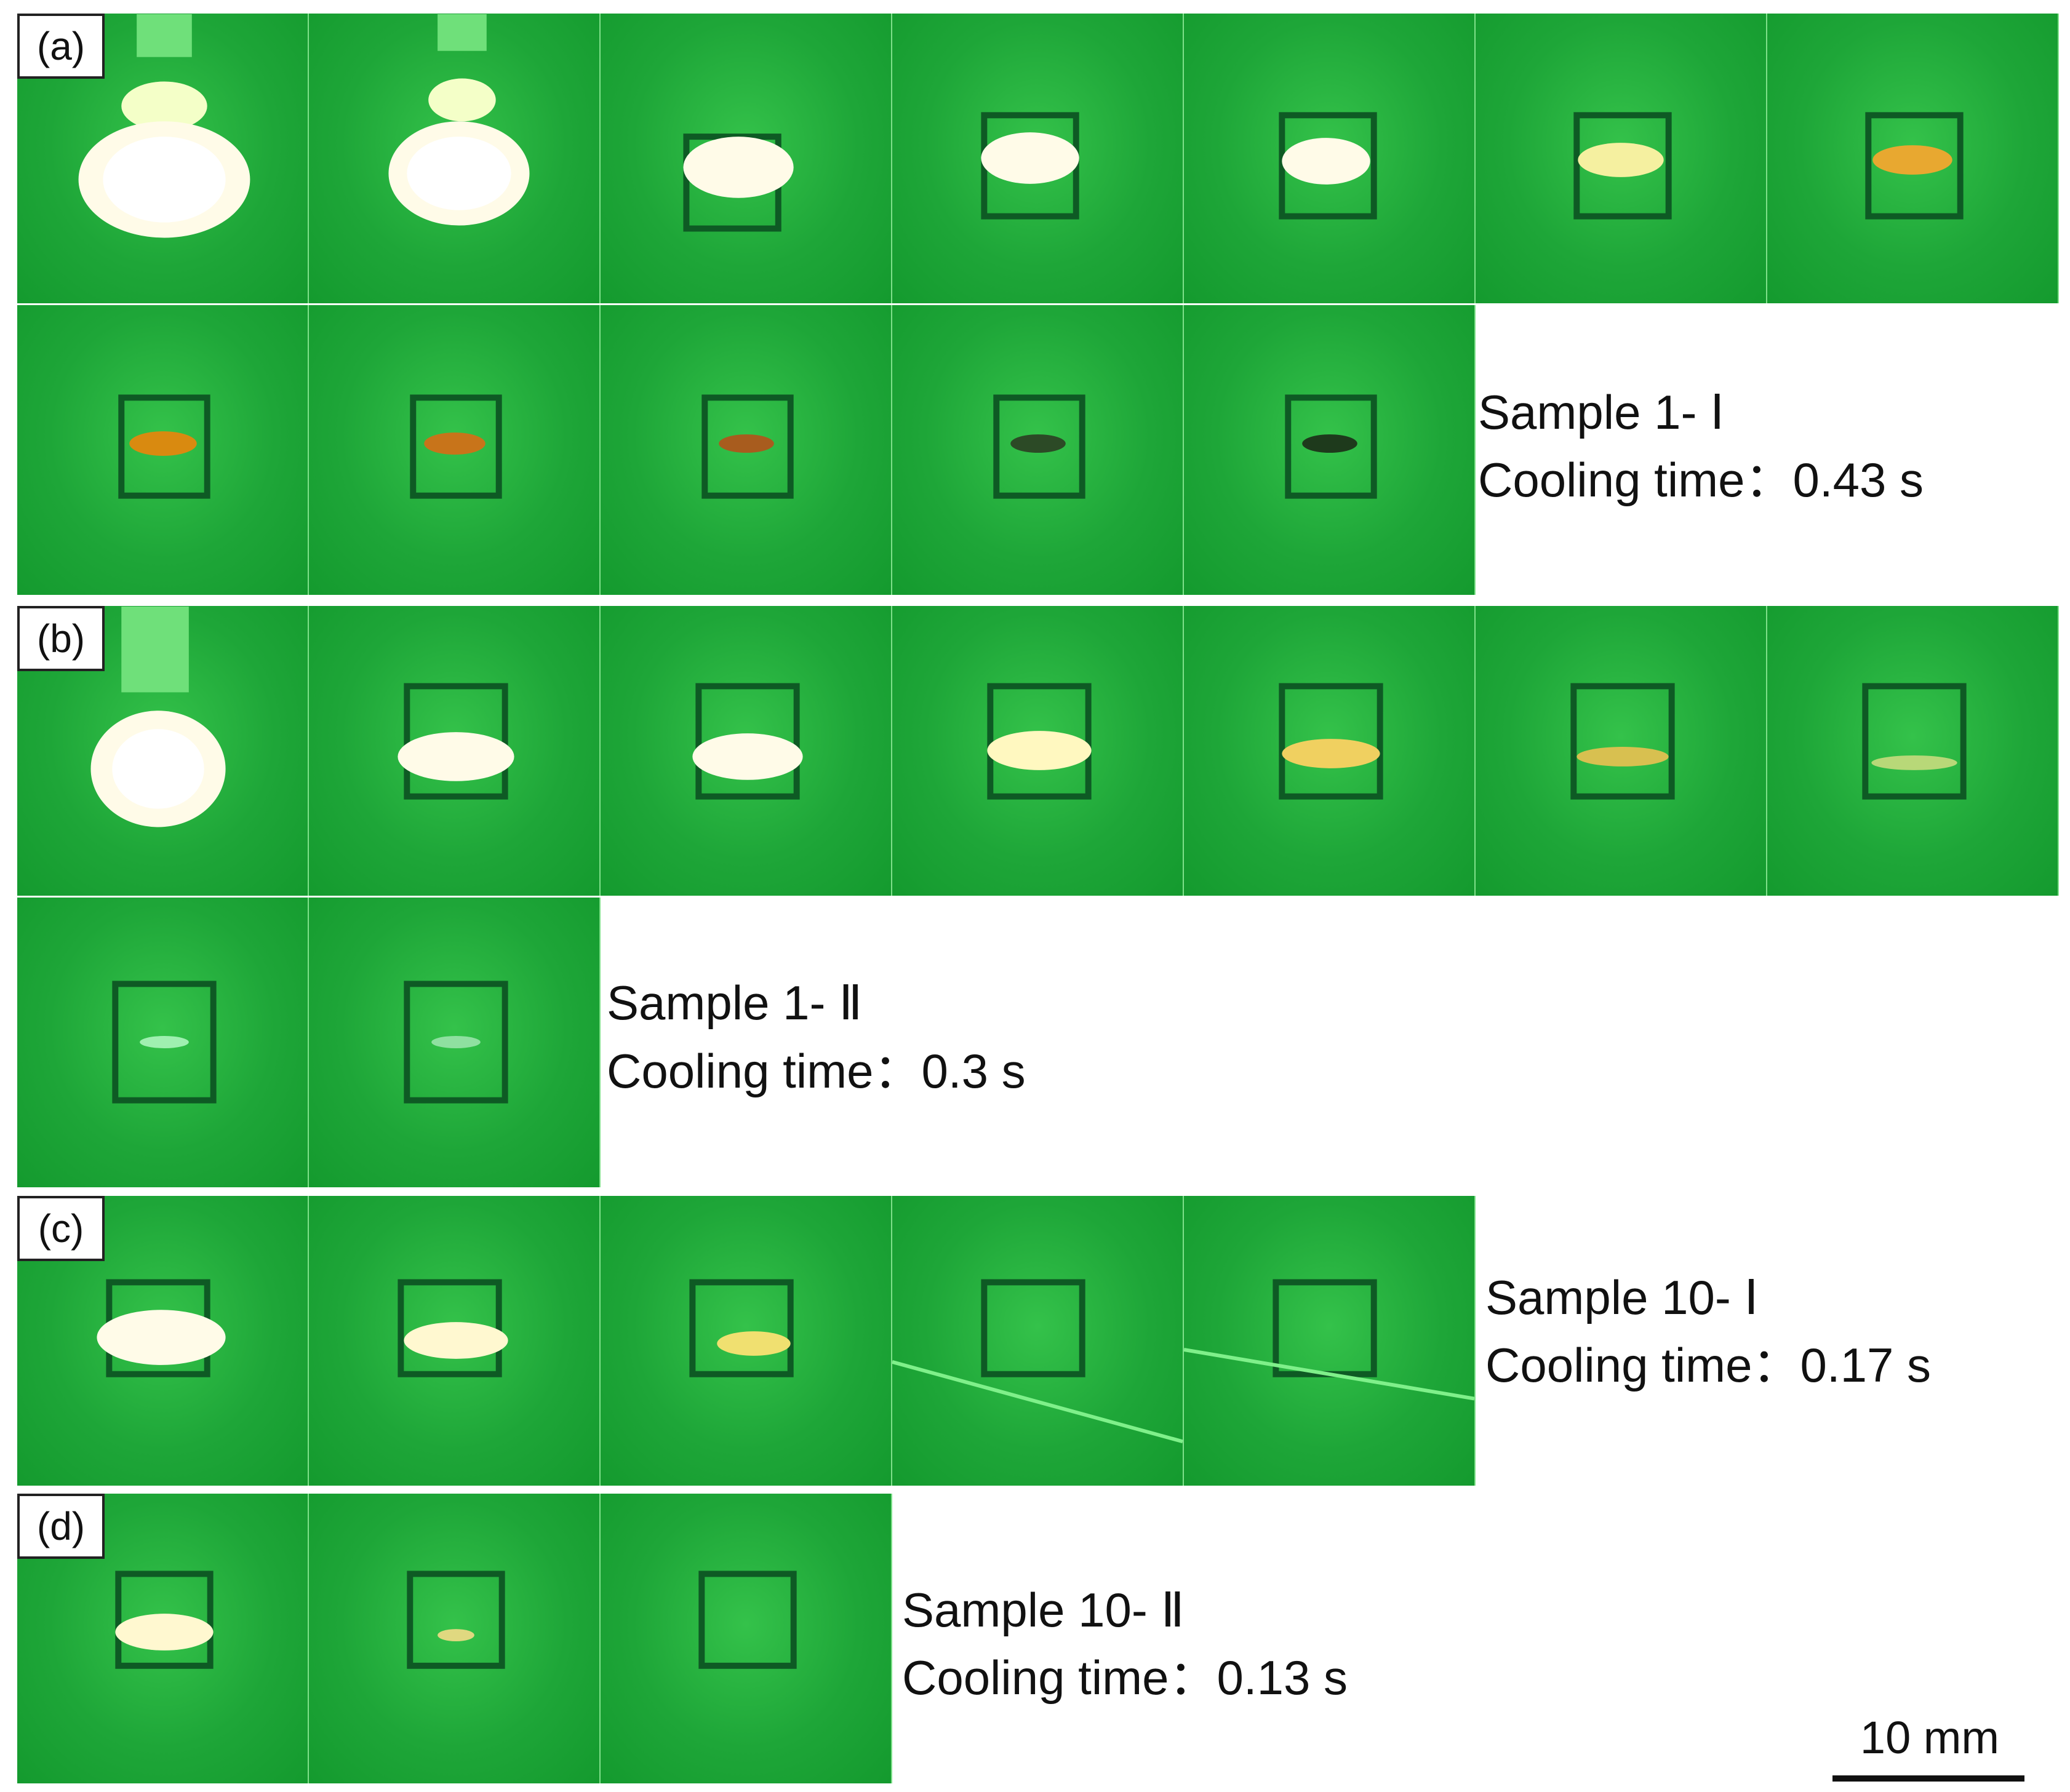  What do you see at coordinates (61, 47) in the screenshot?
I see `panel-label-a: (a)` at bounding box center [61, 47].